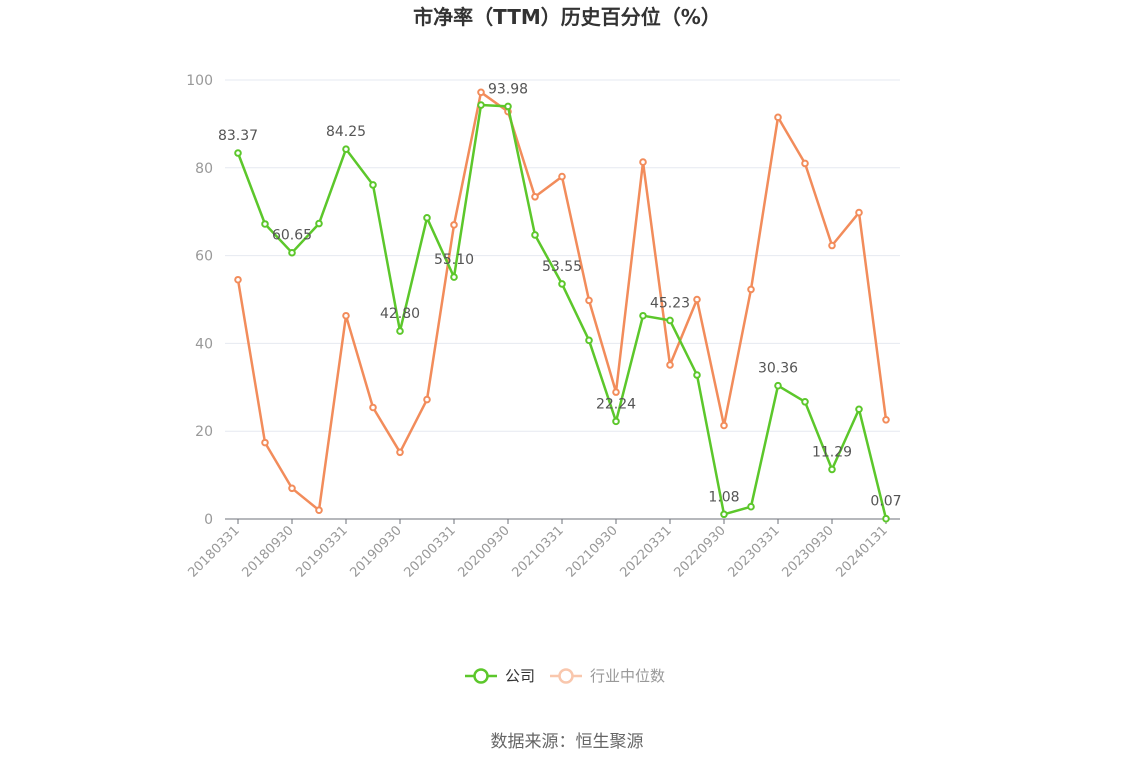 This screenshot has height=766, width=1134. Describe the element at coordinates (454, 260) in the screenshot. I see `data-label: 55.10` at that location.